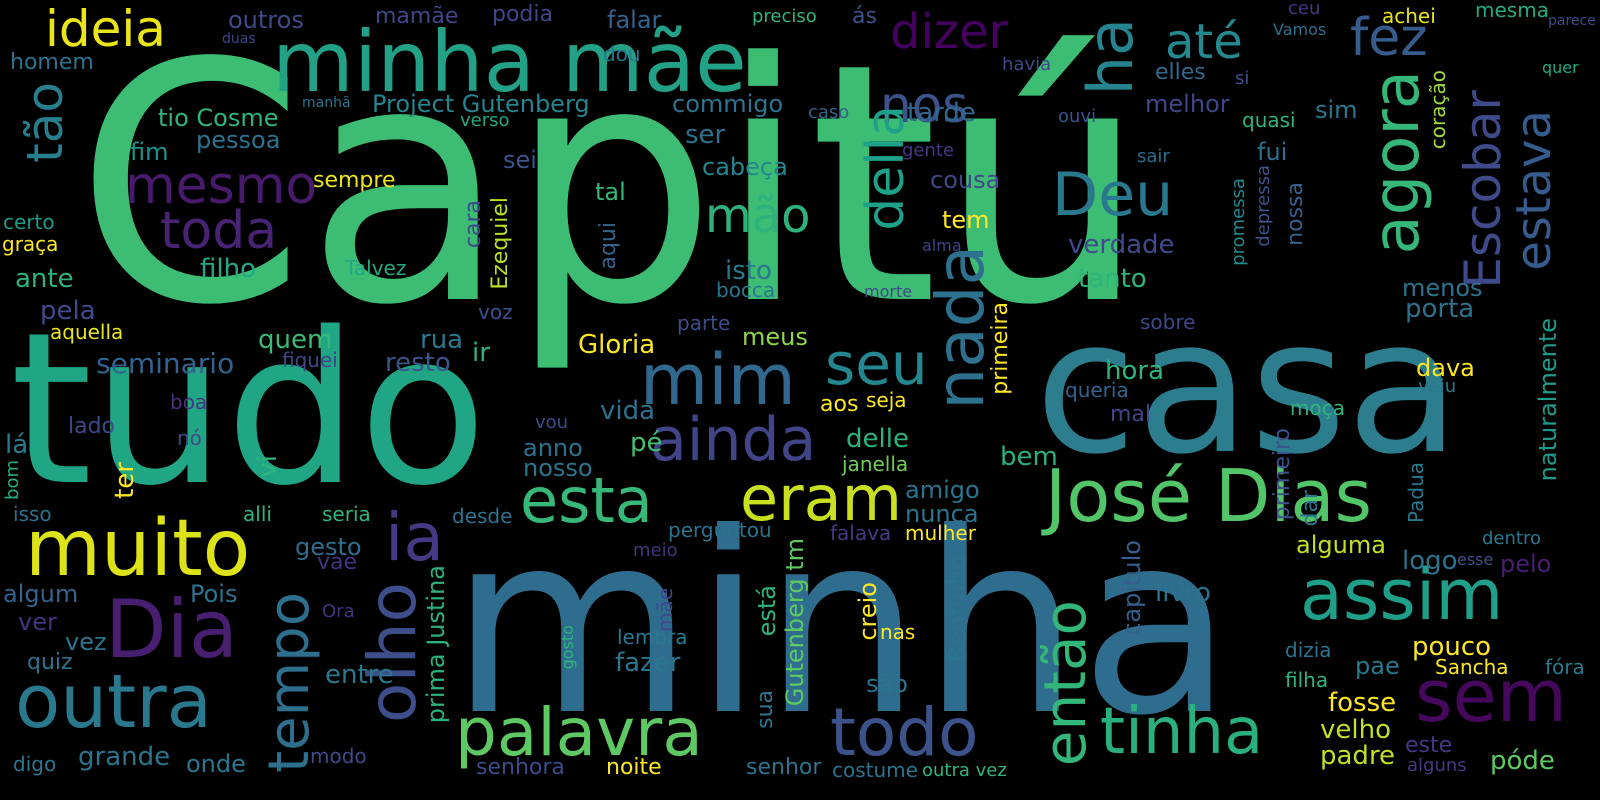 This screenshot has height=800, width=1600. Describe the element at coordinates (767, 611) in the screenshot. I see `word-esta-2: está` at that location.